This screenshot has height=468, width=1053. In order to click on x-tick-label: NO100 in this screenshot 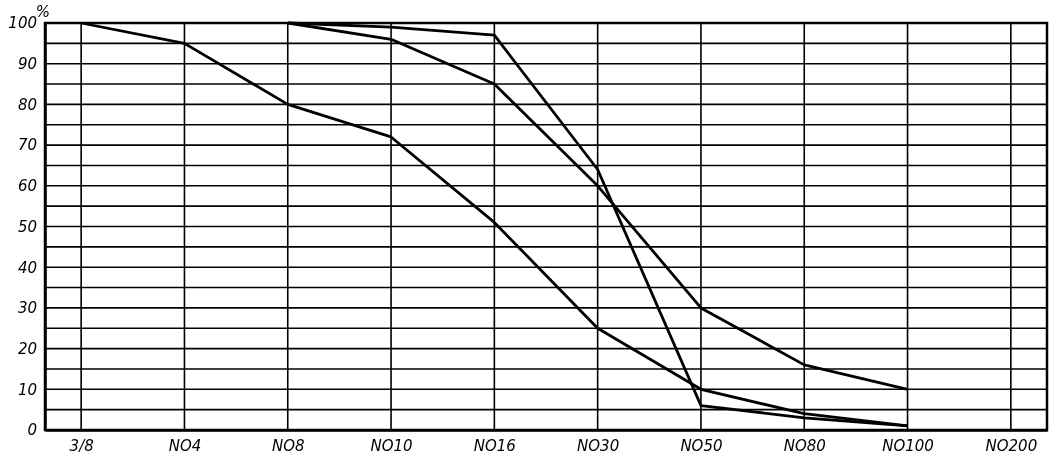, I will do `click(908, 445)`.